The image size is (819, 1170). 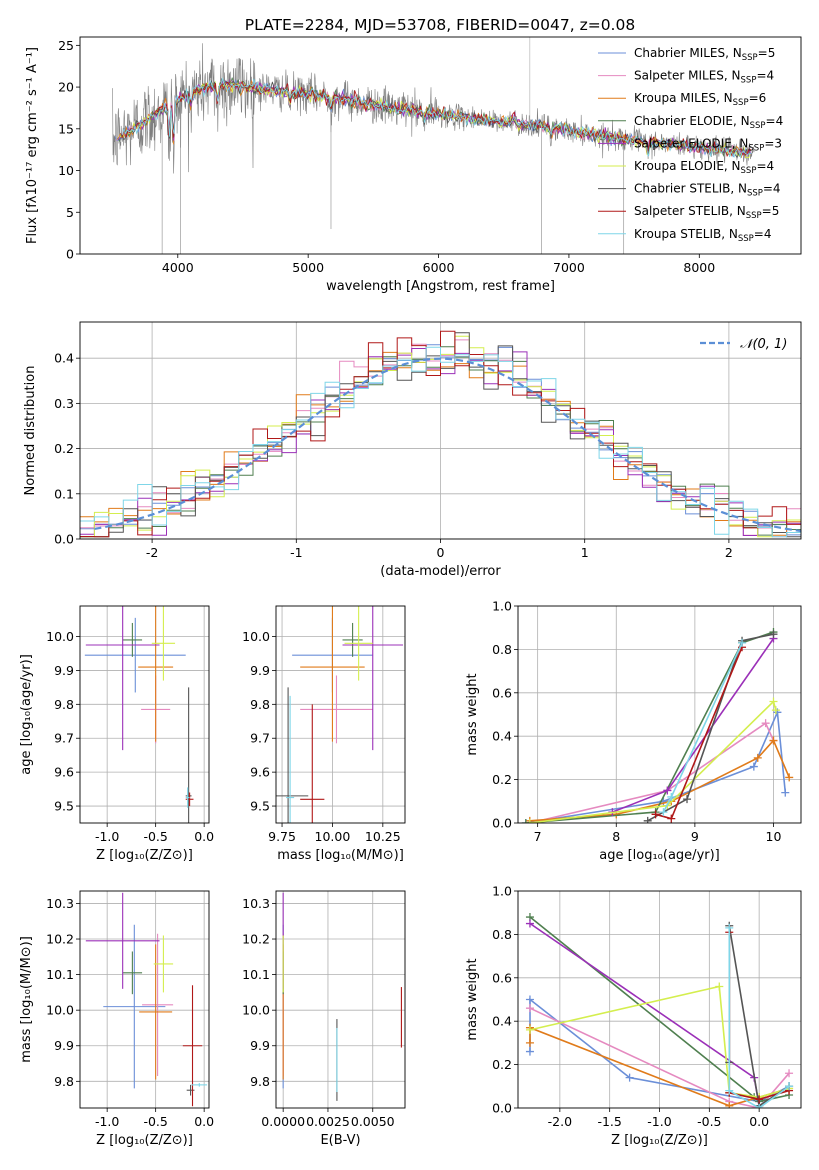 What do you see at coordinates (773, 143) in the screenshot?
I see `spectrum-legend-count-4: =3` at bounding box center [773, 143].